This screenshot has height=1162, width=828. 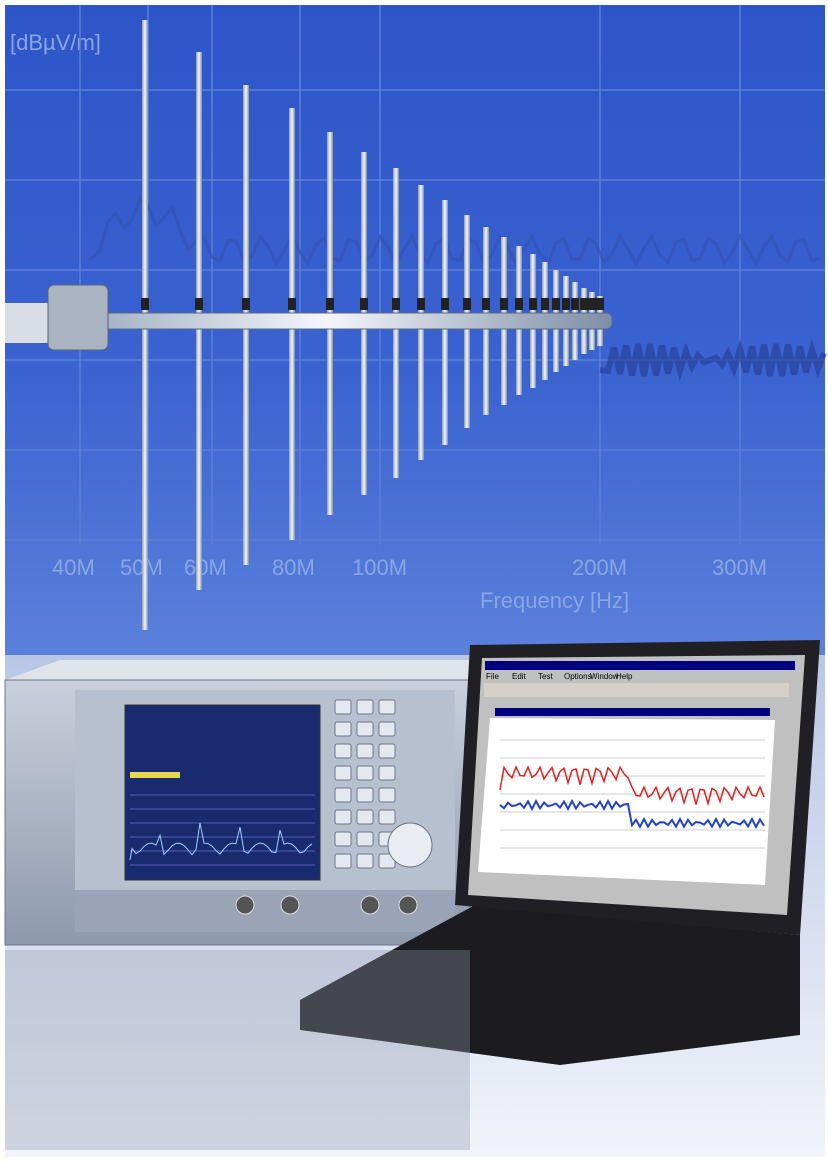 What do you see at coordinates (293, 567) in the screenshot?
I see `background-x-label: 80M` at bounding box center [293, 567].